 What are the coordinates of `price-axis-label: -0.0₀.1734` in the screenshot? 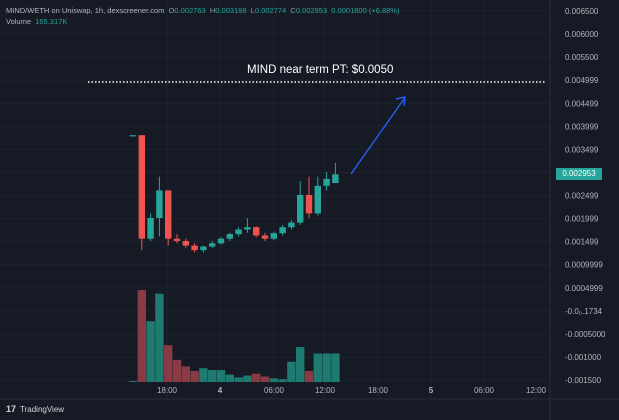 It's located at (584, 311).